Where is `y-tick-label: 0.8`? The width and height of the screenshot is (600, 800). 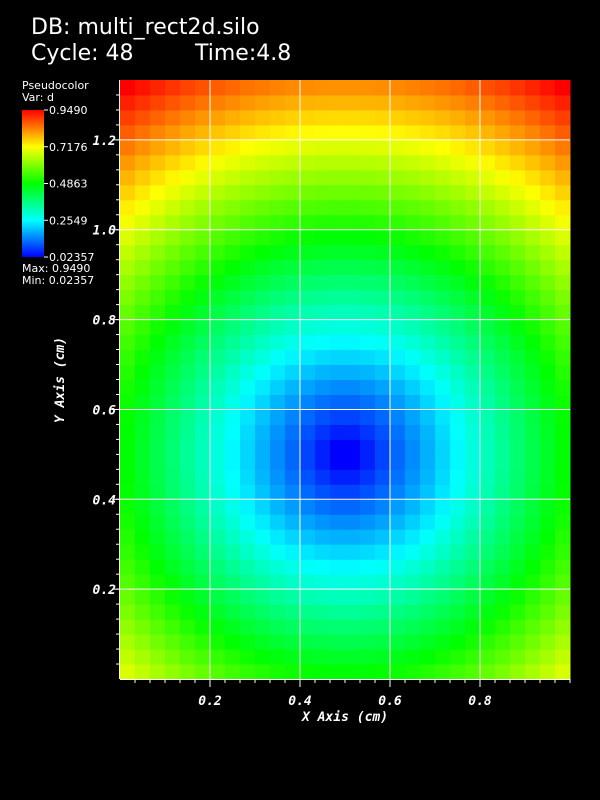 y-tick-label: 0.8 is located at coordinates (105, 321).